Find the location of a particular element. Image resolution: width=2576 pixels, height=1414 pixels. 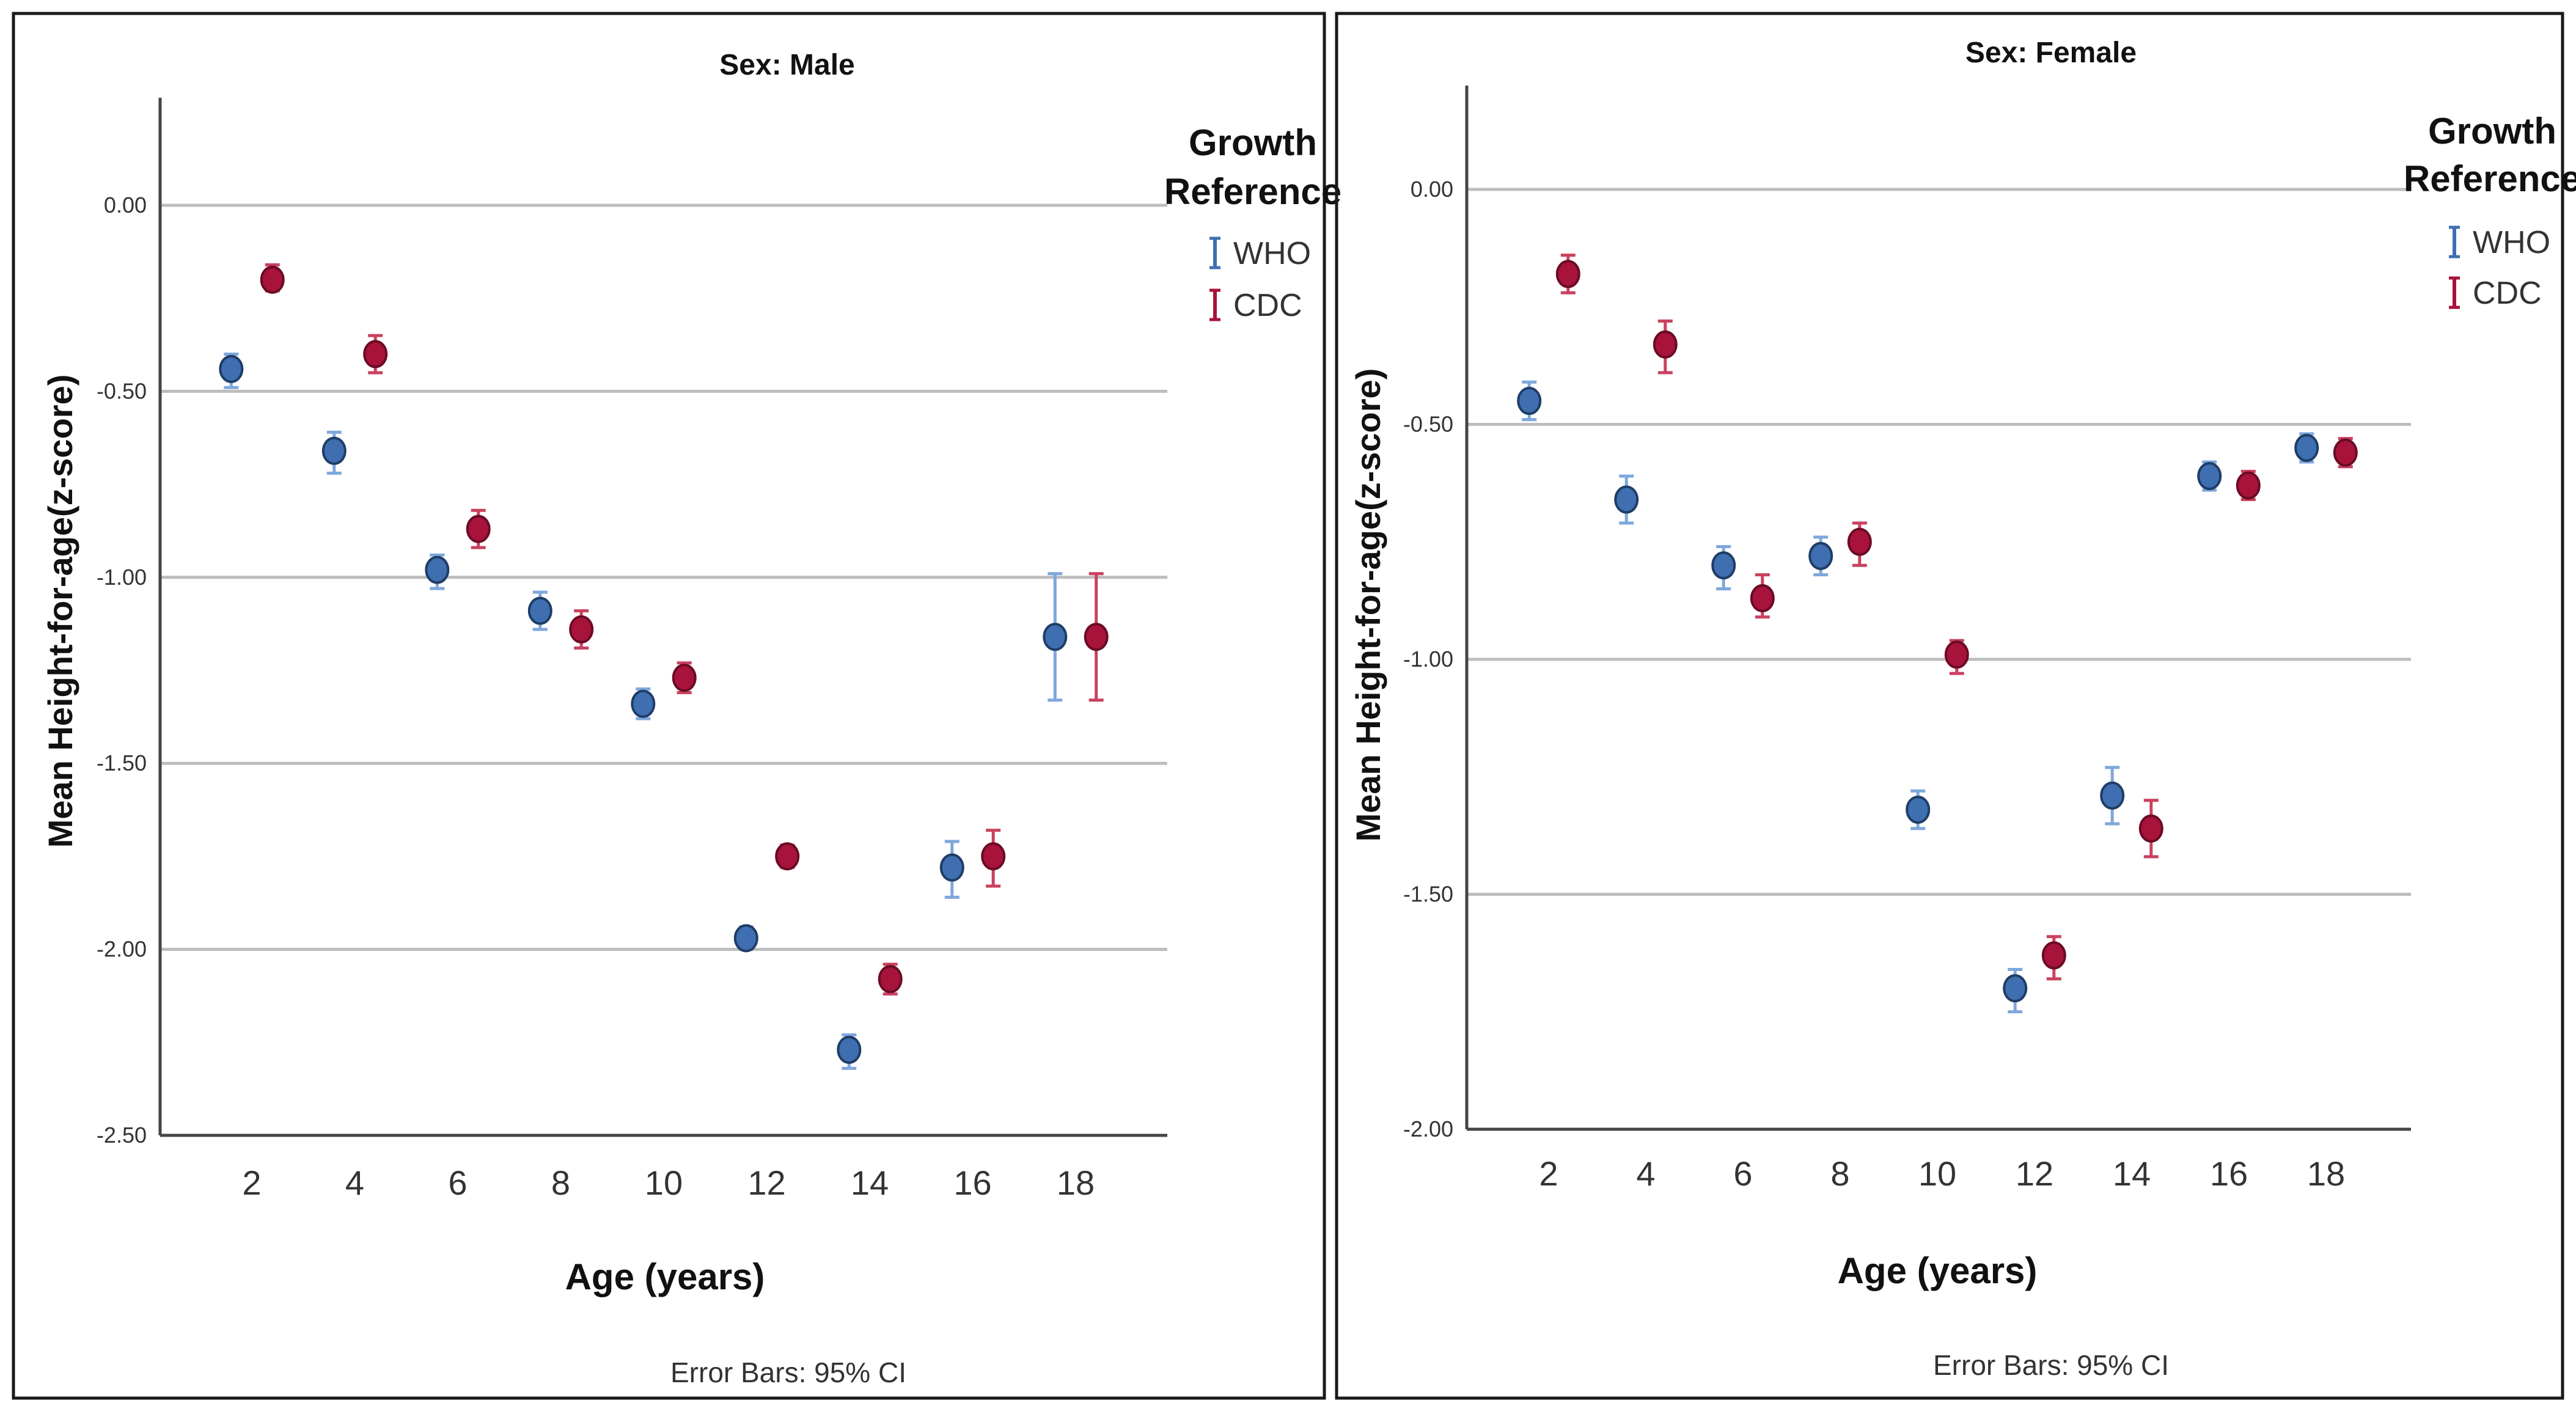

series-who is located at coordinates (1918, 697).